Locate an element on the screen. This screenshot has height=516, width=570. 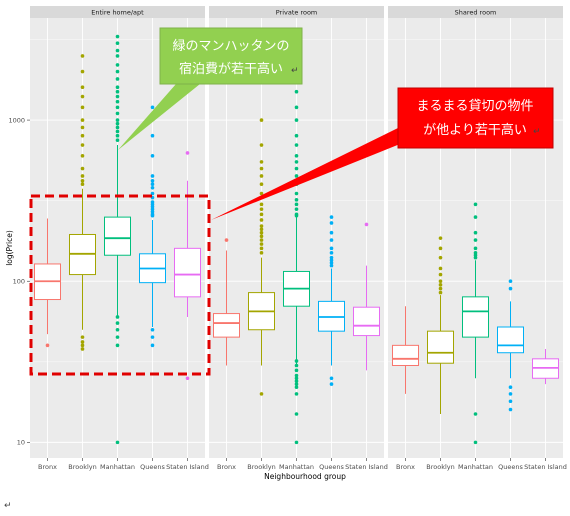
y-axis-title: log(Price) is located at coordinates (9, 248).